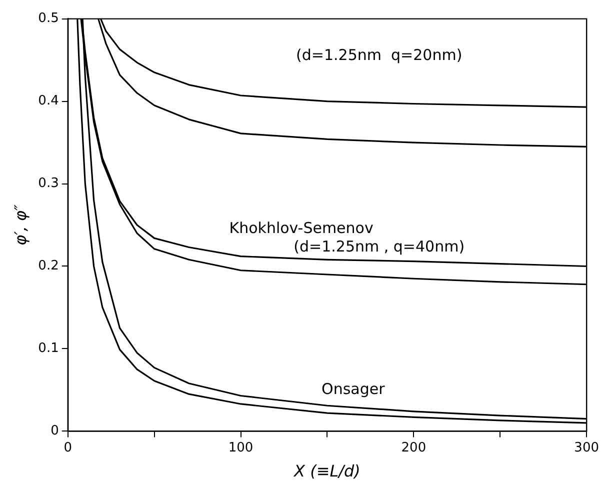 Image resolution: width=610 pixels, height=494 pixels. What do you see at coordinates (48, 184) in the screenshot?
I see `y-tick-label: 0.3` at bounding box center [48, 184].